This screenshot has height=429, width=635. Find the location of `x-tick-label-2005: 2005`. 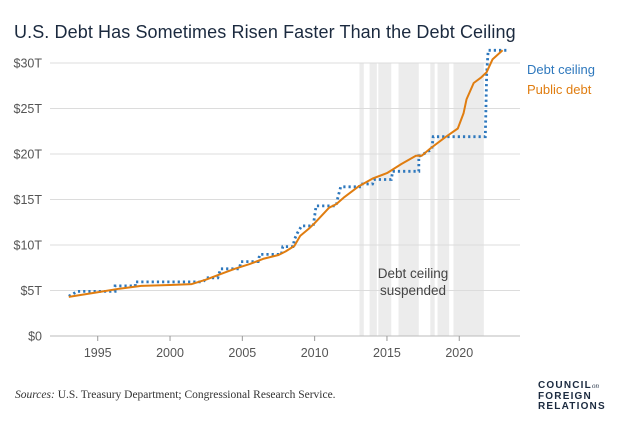

x-tick-label-2005: 2005 is located at coordinates (242, 353).